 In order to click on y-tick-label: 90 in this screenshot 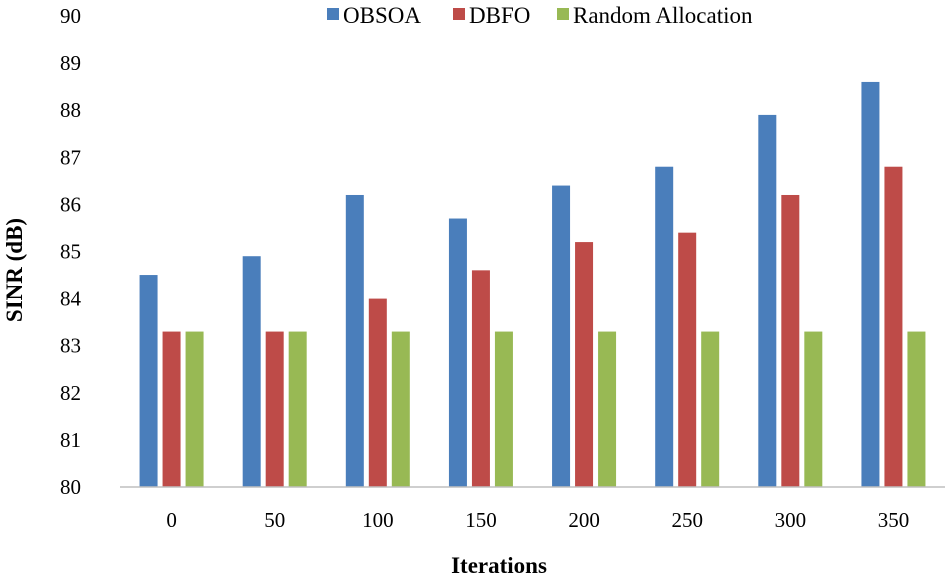, I will do `click(70, 16)`.